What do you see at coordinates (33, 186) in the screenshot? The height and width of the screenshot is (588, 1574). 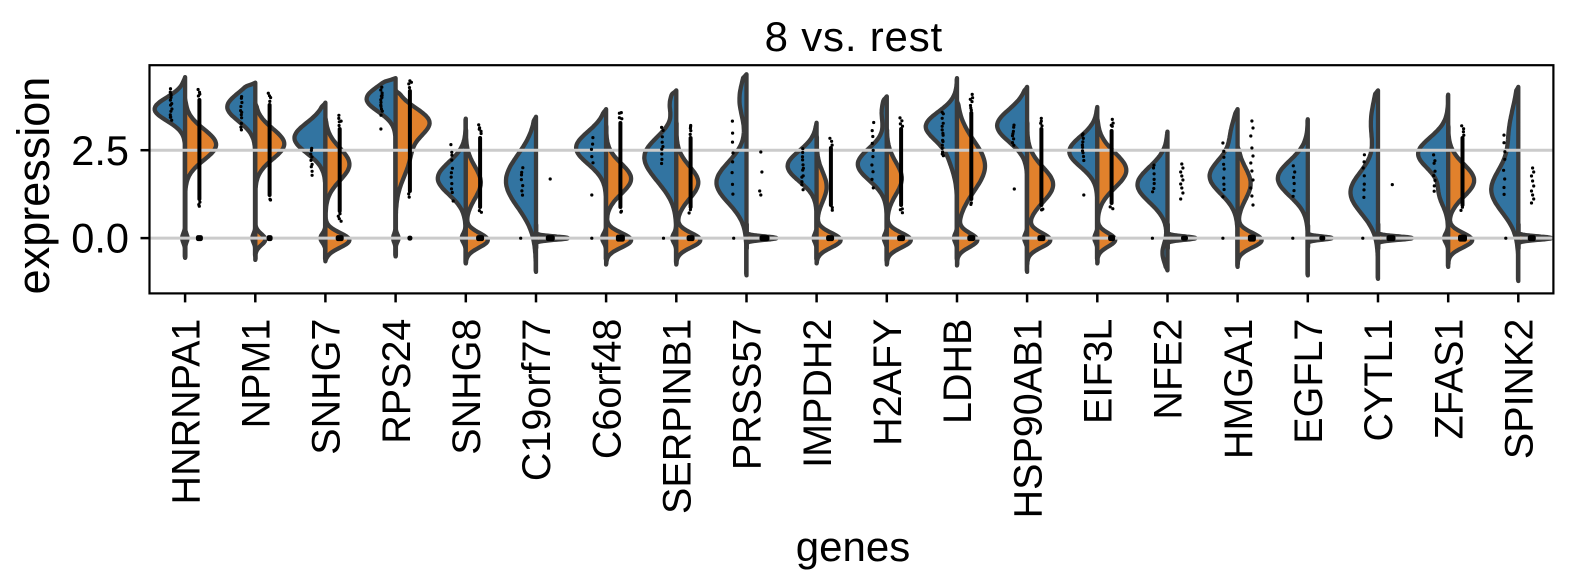 I see `svg-text: expression` at bounding box center [33, 186].